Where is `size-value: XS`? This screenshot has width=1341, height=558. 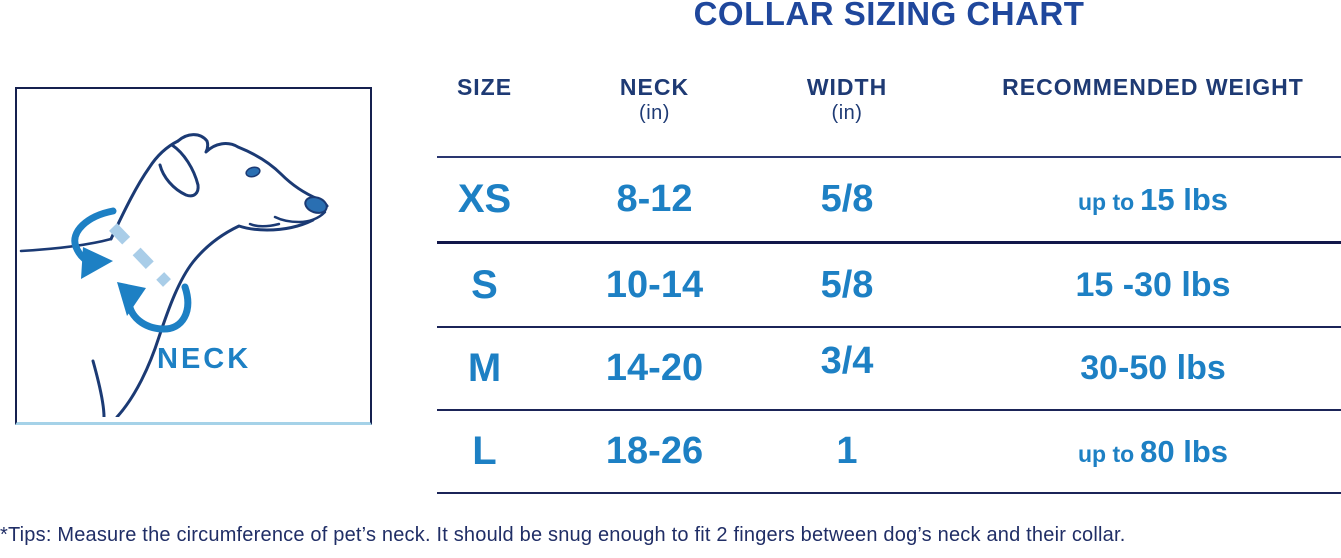 size-value: XS is located at coordinates (484, 199).